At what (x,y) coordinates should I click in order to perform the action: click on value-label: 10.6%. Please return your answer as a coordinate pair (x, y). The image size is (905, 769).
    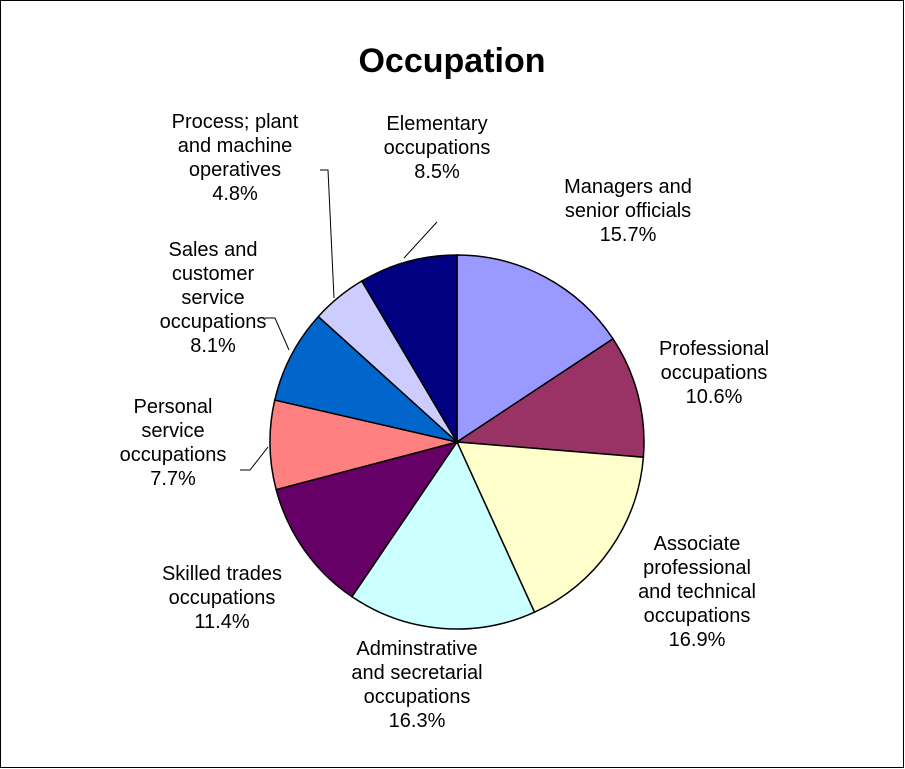
    Looking at the image, I should click on (714, 397).